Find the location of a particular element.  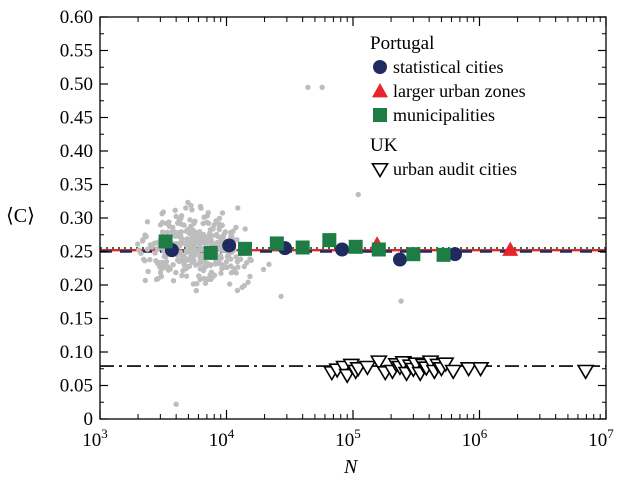

x-tick-label: 10⁷ is located at coordinates (601, 438).